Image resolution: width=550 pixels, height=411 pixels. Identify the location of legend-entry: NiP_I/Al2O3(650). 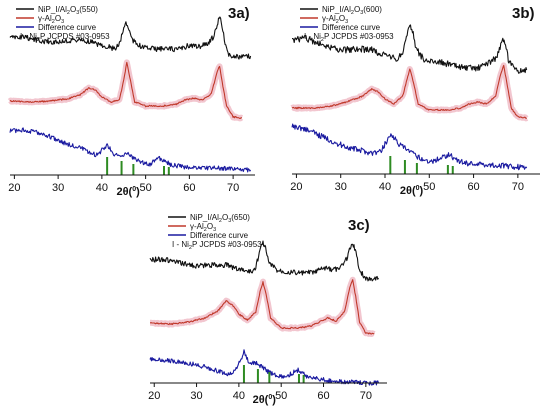
(220, 218).